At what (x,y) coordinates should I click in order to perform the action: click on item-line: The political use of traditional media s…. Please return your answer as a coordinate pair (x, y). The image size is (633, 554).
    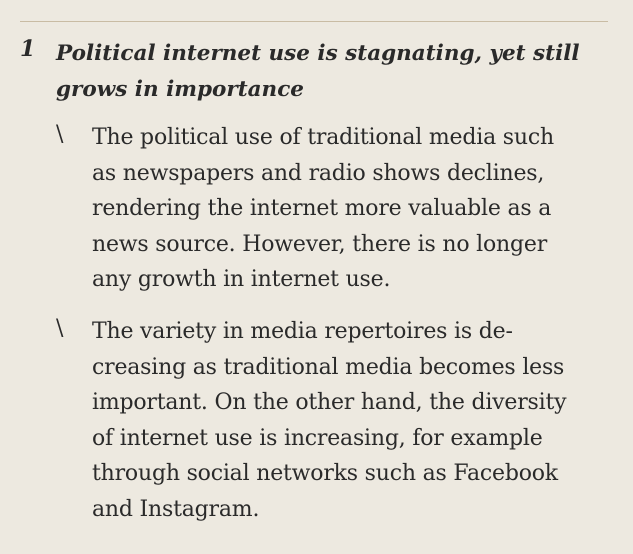
    Looking at the image, I should click on (323, 137).